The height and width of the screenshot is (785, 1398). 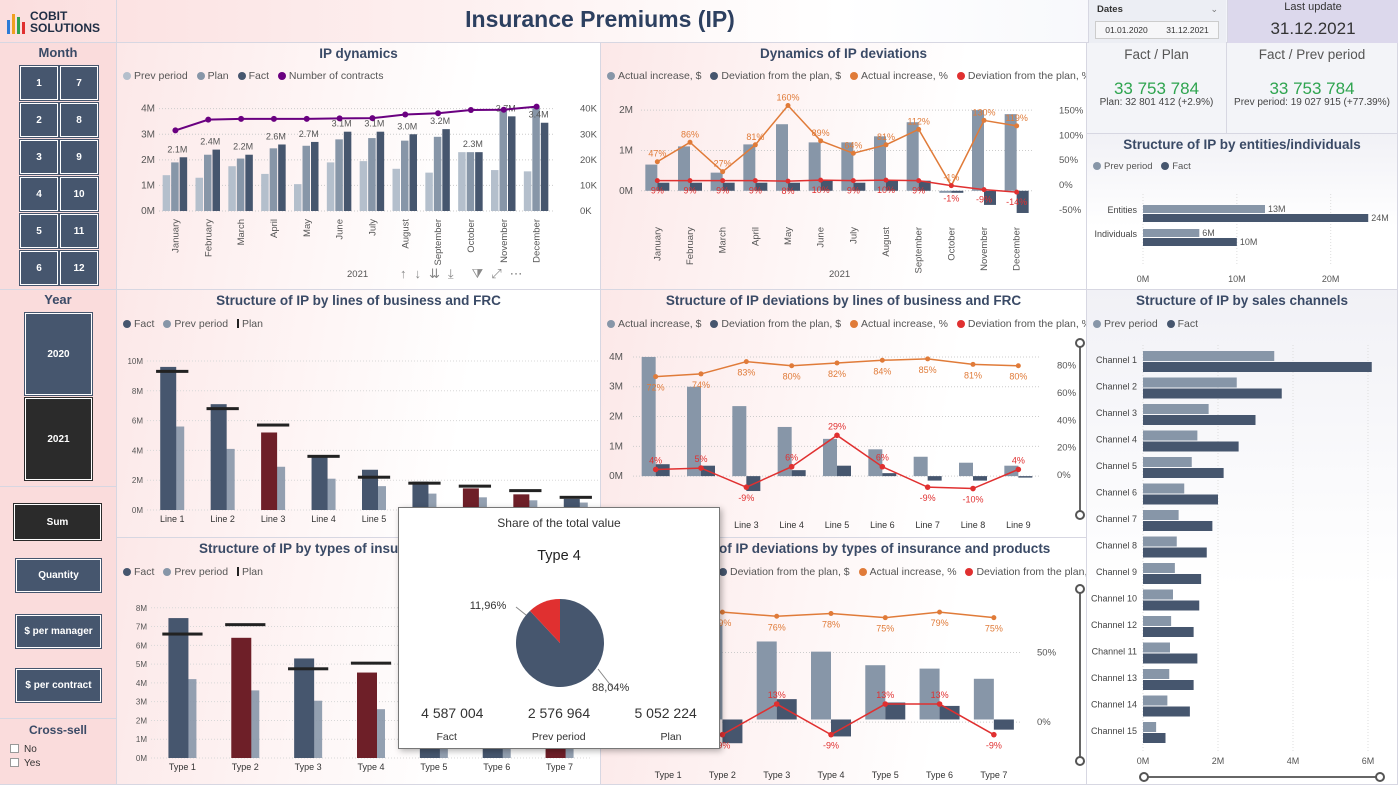 What do you see at coordinates (245, 767) in the screenshot?
I see `x-tick-label: Type 2` at bounding box center [245, 767].